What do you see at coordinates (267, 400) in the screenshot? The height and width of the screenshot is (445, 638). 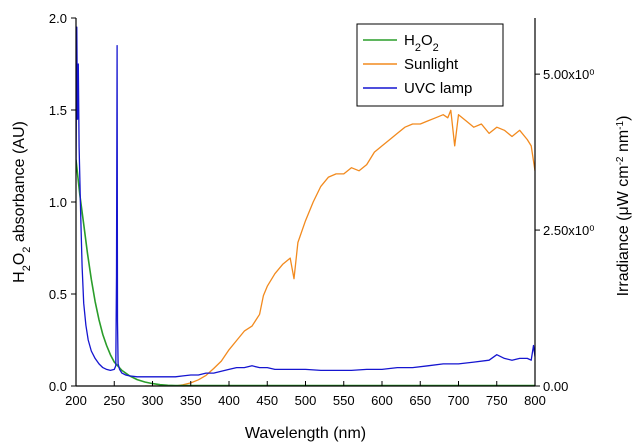 I see `x-tick-label: 450` at bounding box center [267, 400].